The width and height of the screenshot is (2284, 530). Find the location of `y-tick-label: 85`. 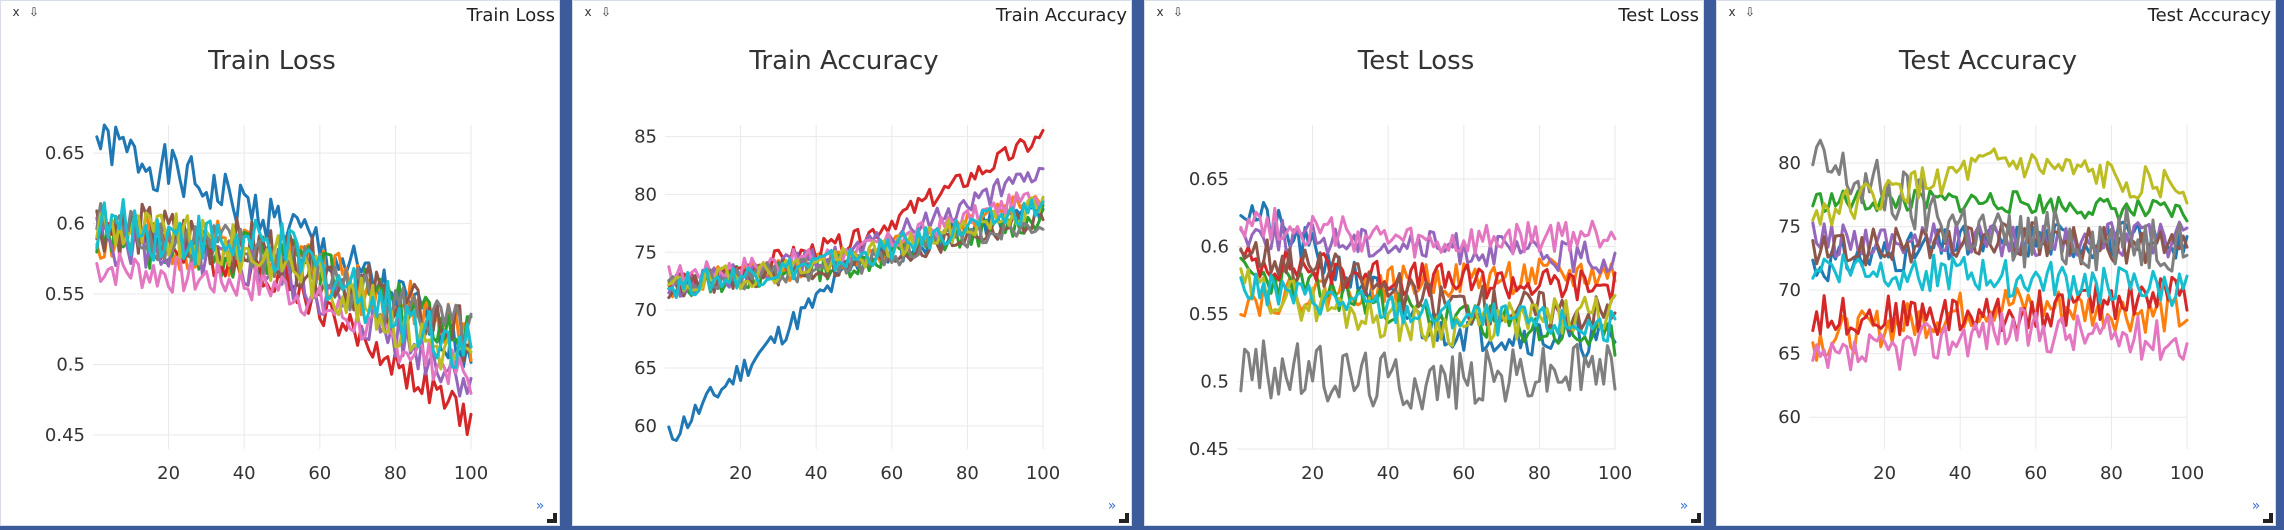

y-tick-label: 85 is located at coordinates (645, 137).